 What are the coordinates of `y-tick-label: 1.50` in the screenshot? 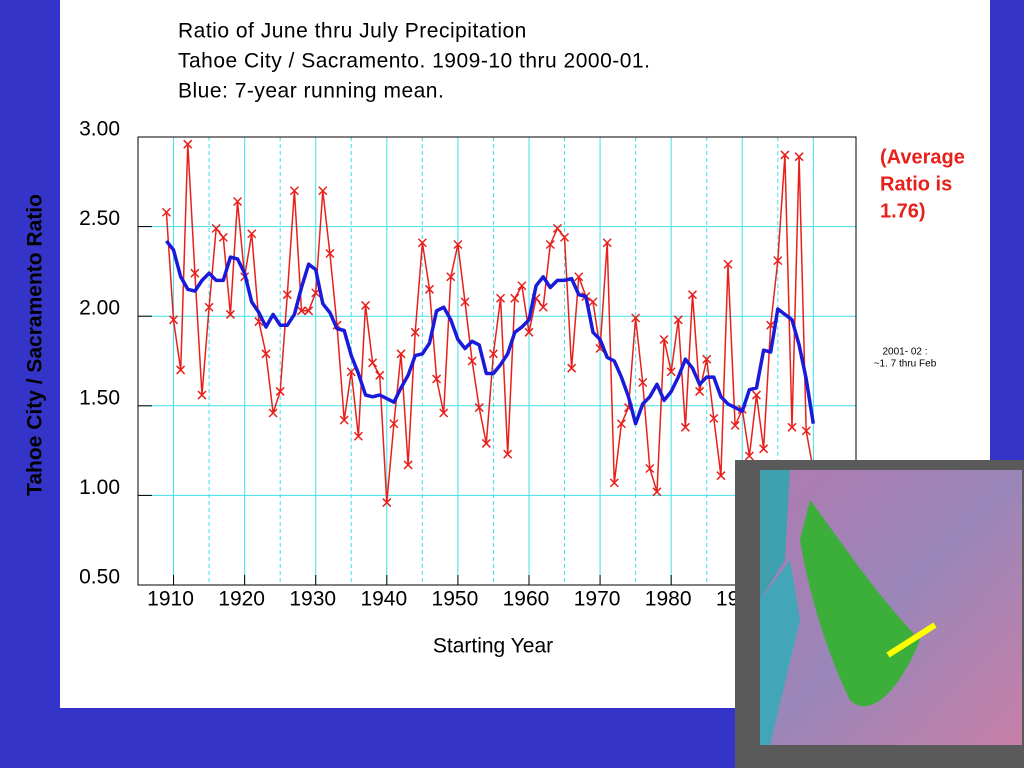 It's located at (99, 397).